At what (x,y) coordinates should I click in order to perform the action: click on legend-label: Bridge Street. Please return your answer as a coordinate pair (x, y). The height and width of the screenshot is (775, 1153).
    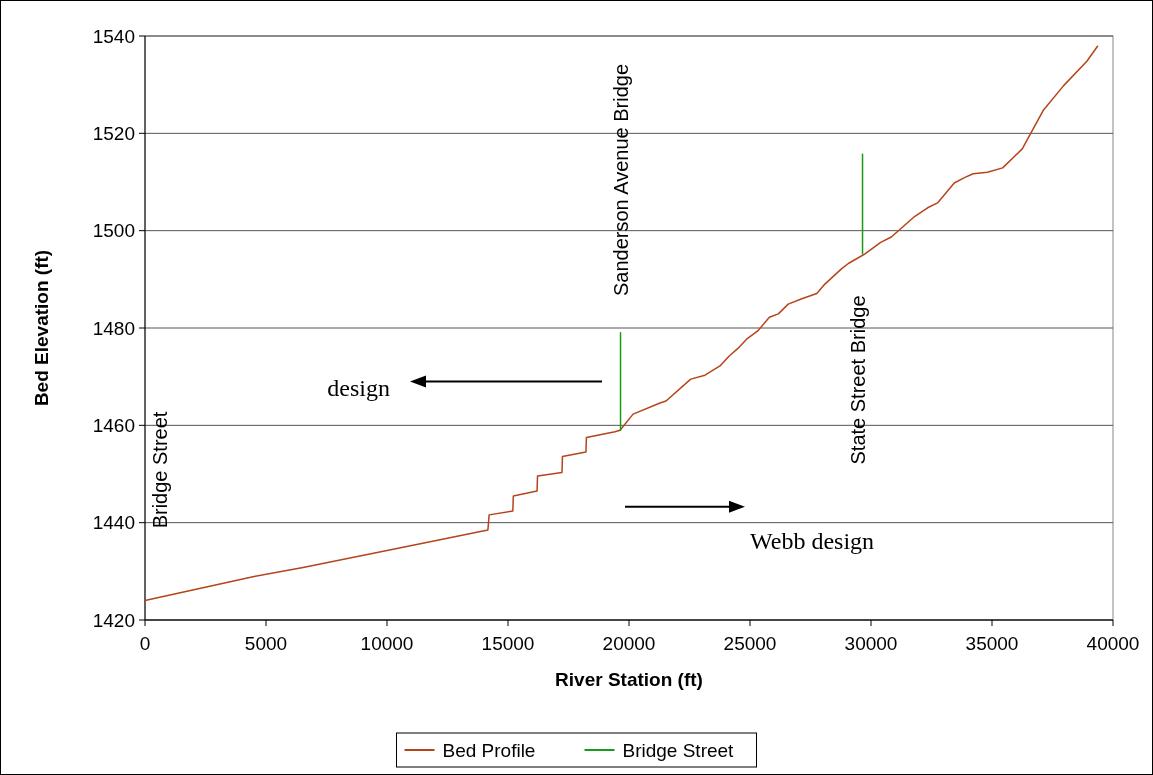
    Looking at the image, I should click on (678, 750).